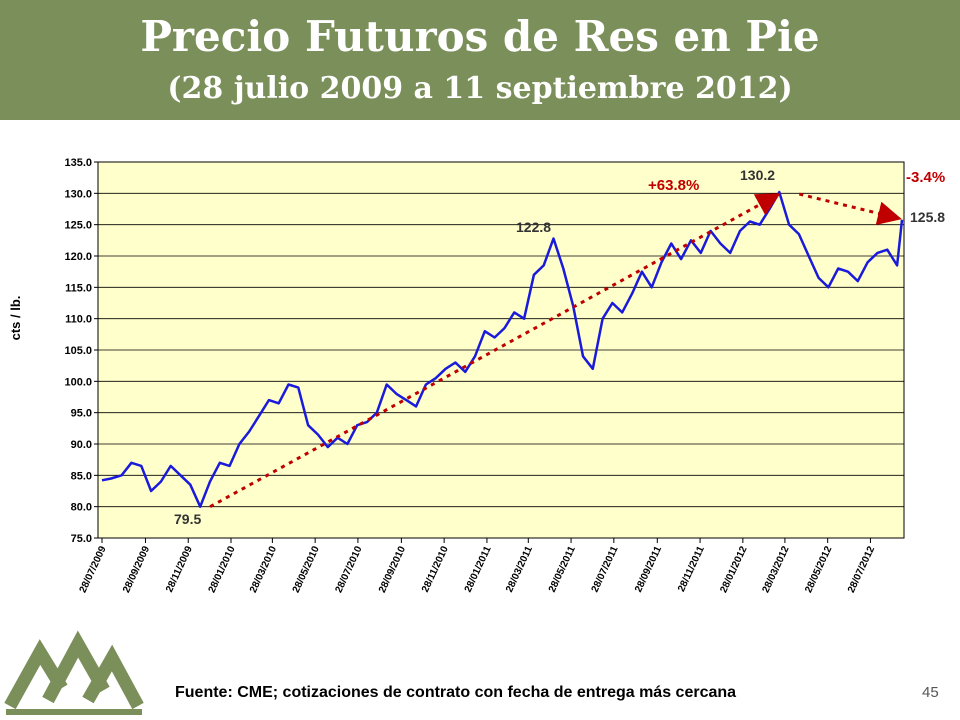 The height and width of the screenshot is (720, 960). I want to click on x-tick-label: 28/07/2009, so click(93, 569).